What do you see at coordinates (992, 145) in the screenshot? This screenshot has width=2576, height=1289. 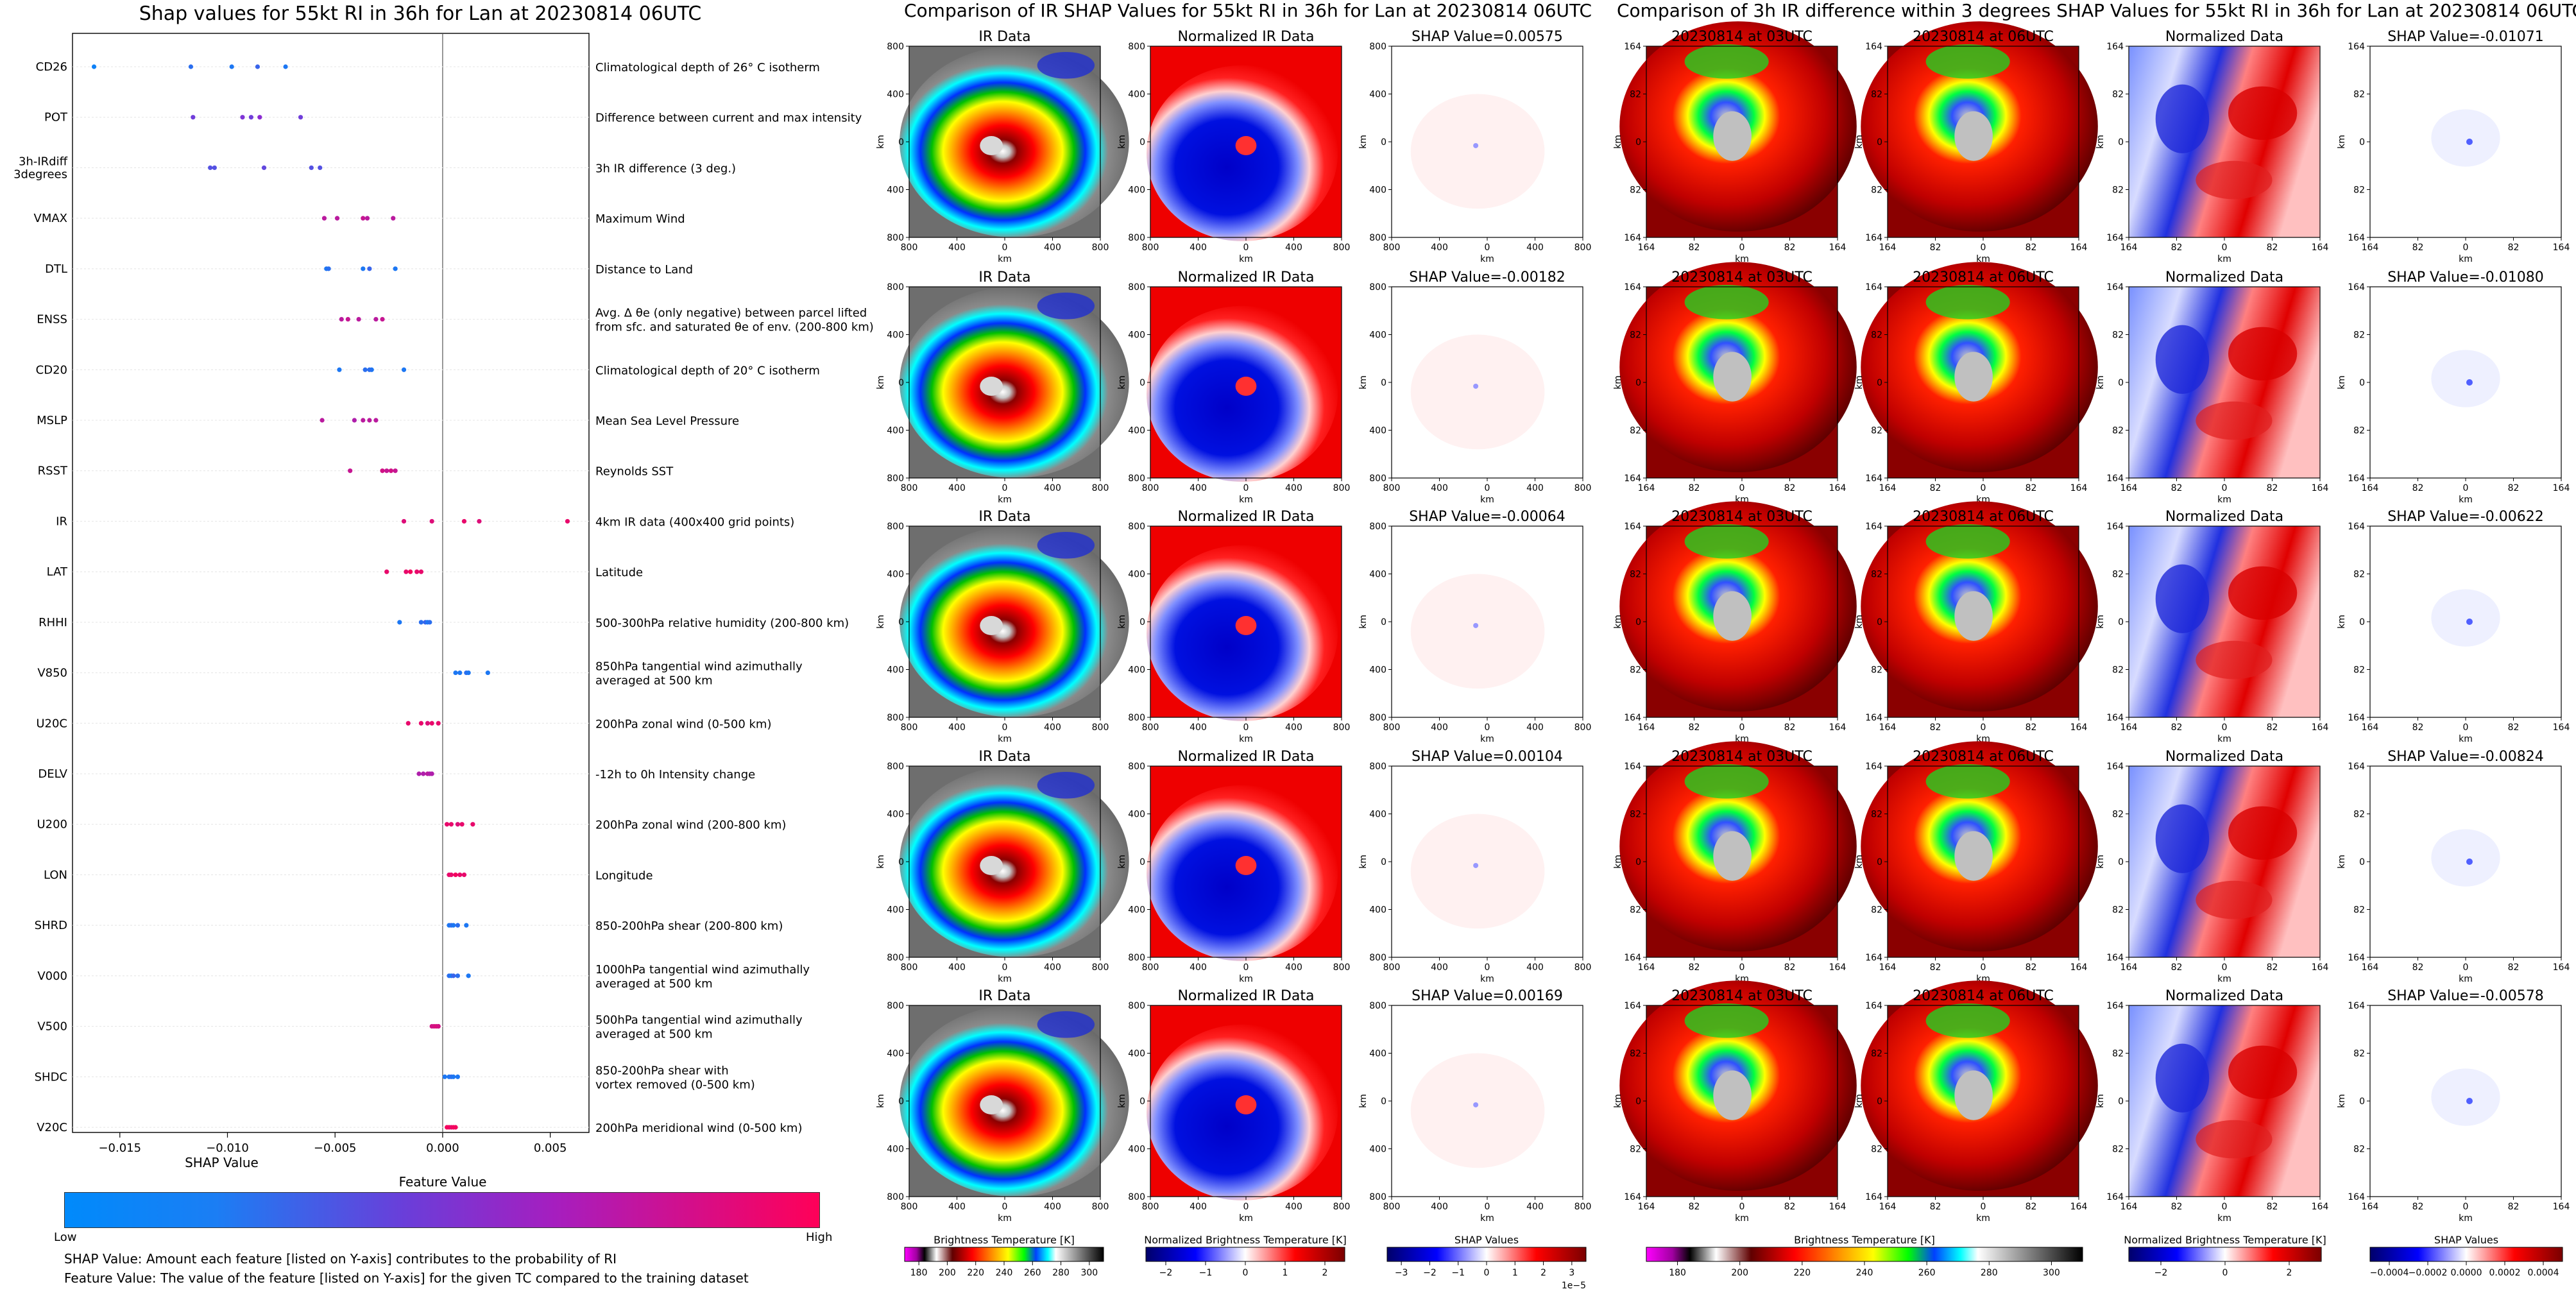 I see `ir-eye` at bounding box center [992, 145].